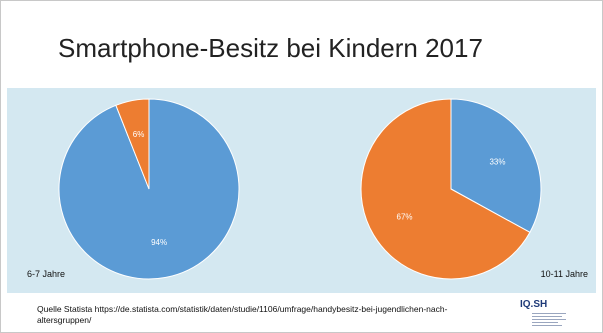  What do you see at coordinates (270, 48) in the screenshot?
I see `slide-title: Smartphone-Besitz bei Kindern 2017` at bounding box center [270, 48].